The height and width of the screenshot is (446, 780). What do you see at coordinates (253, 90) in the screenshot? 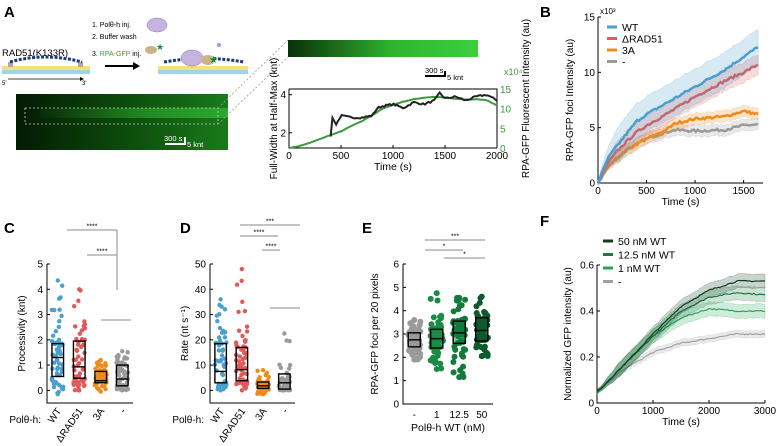
I see `zoom-guide` at bounding box center [253, 90].